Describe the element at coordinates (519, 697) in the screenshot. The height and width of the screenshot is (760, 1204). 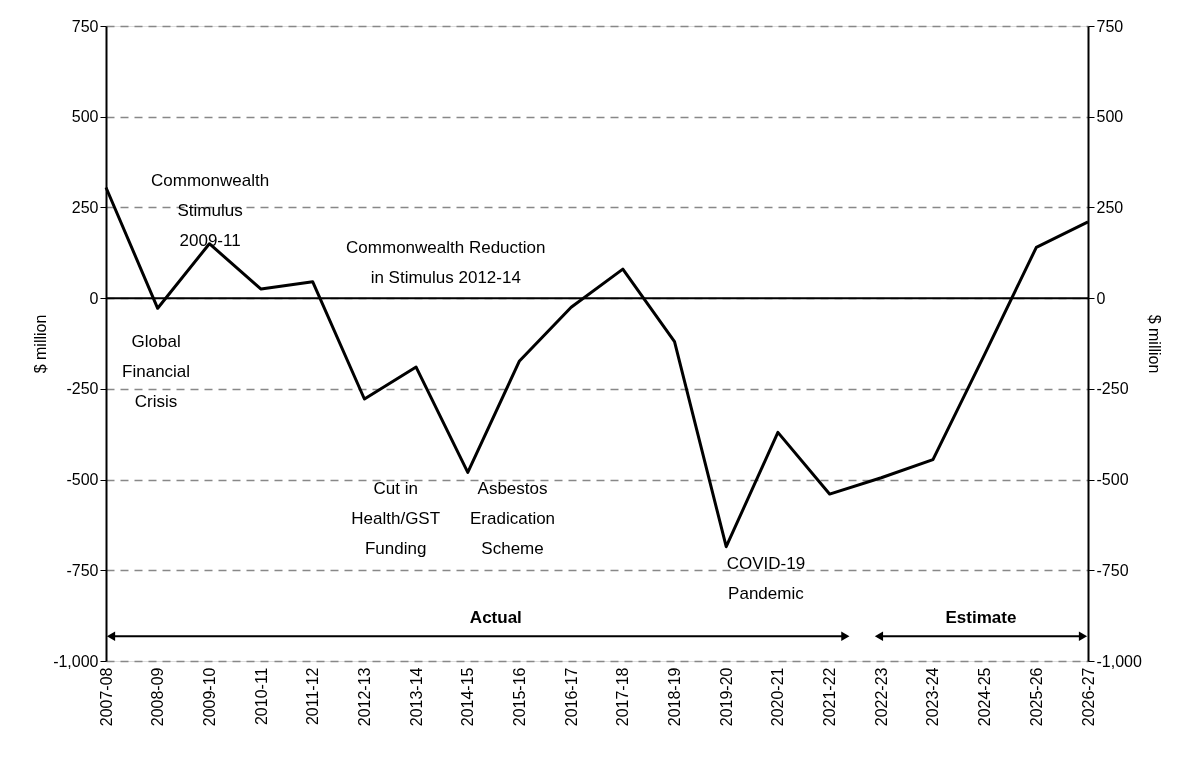
I see `x-tick-label: 2015-16` at that location.